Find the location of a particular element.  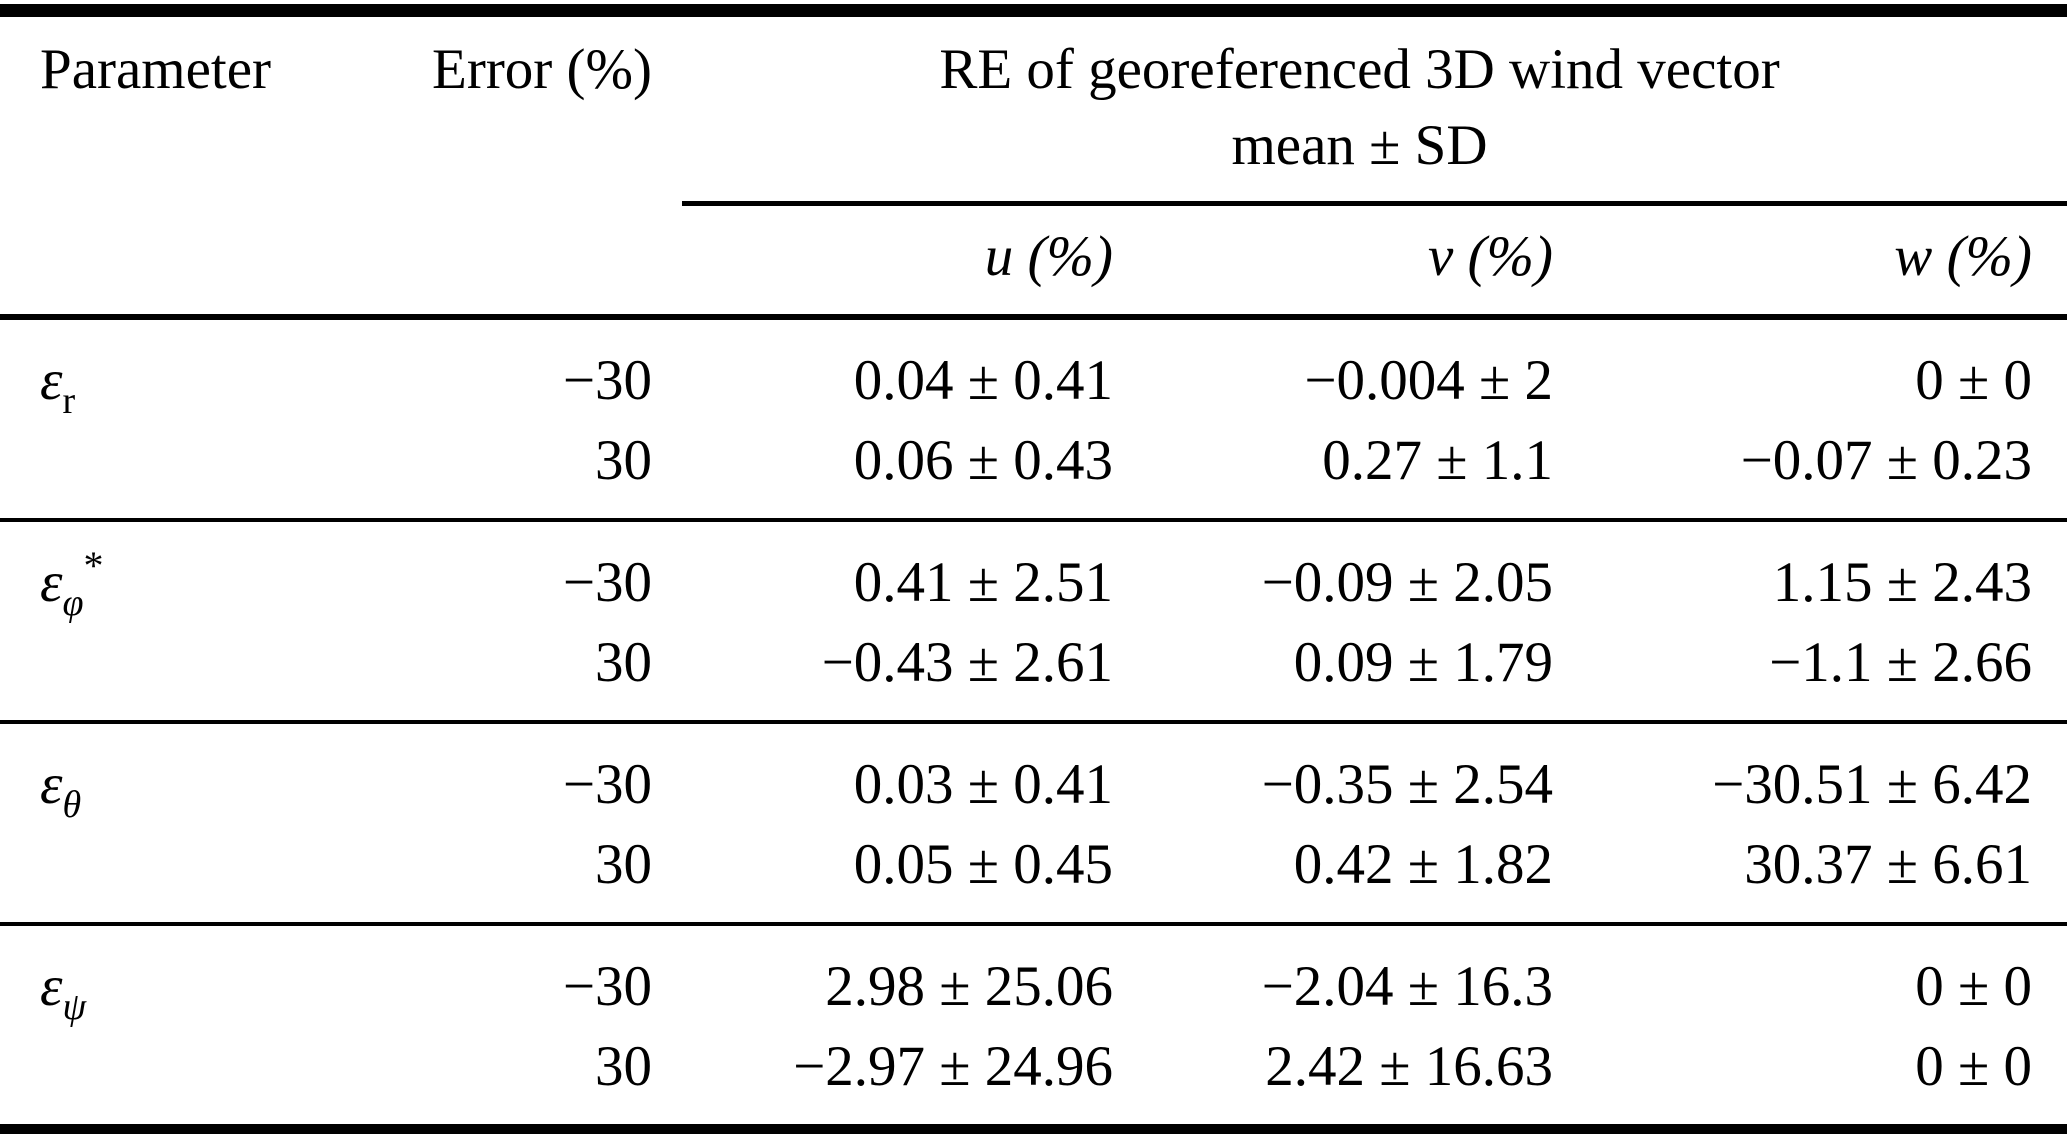

group-title: RE of georeferenced 3D wind vector is located at coordinates (1359, 69).